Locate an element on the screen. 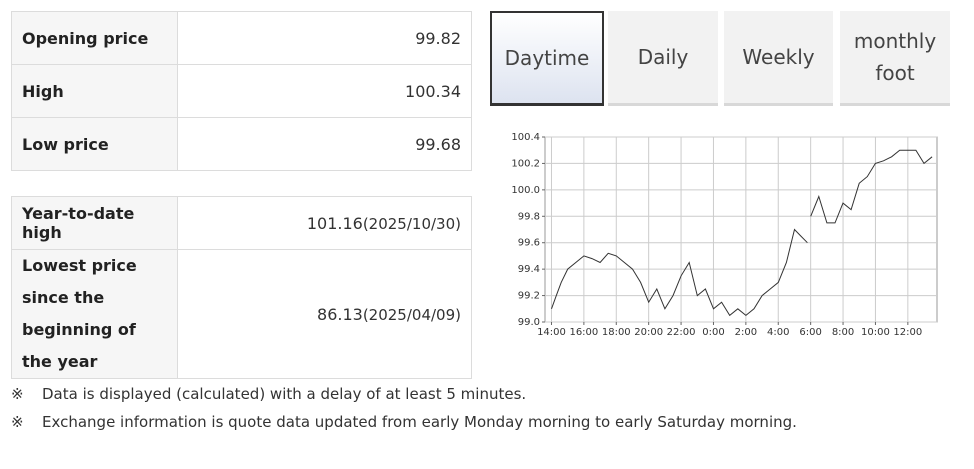  label: Year-to-date high is located at coordinates (94, 223).